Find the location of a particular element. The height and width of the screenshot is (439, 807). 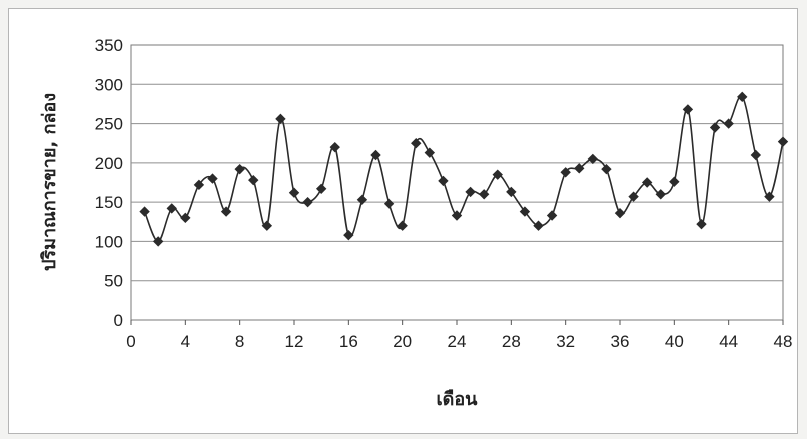

y-axis-title: ปริมาณการขาย, กล่อง is located at coordinates (49, 182).